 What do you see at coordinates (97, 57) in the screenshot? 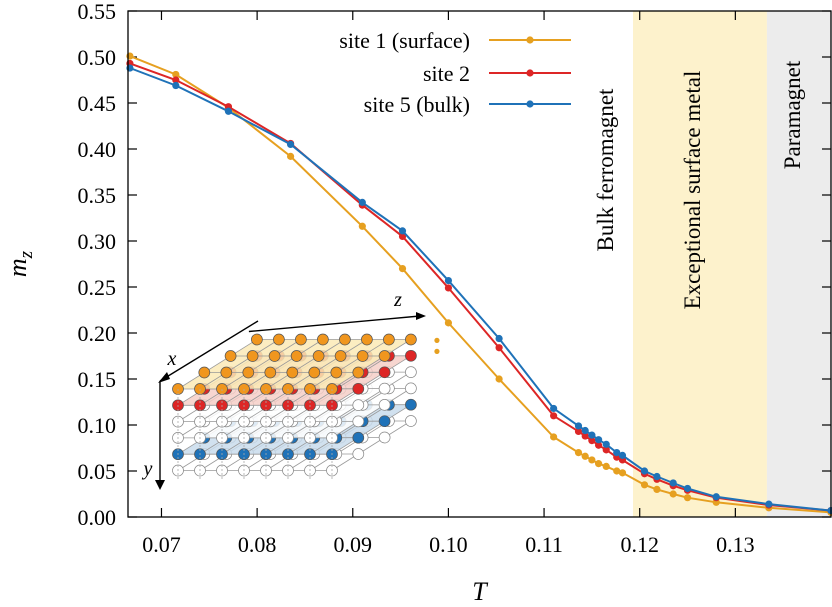
I see `y-tick-label-10: 0.50` at bounding box center [97, 57].